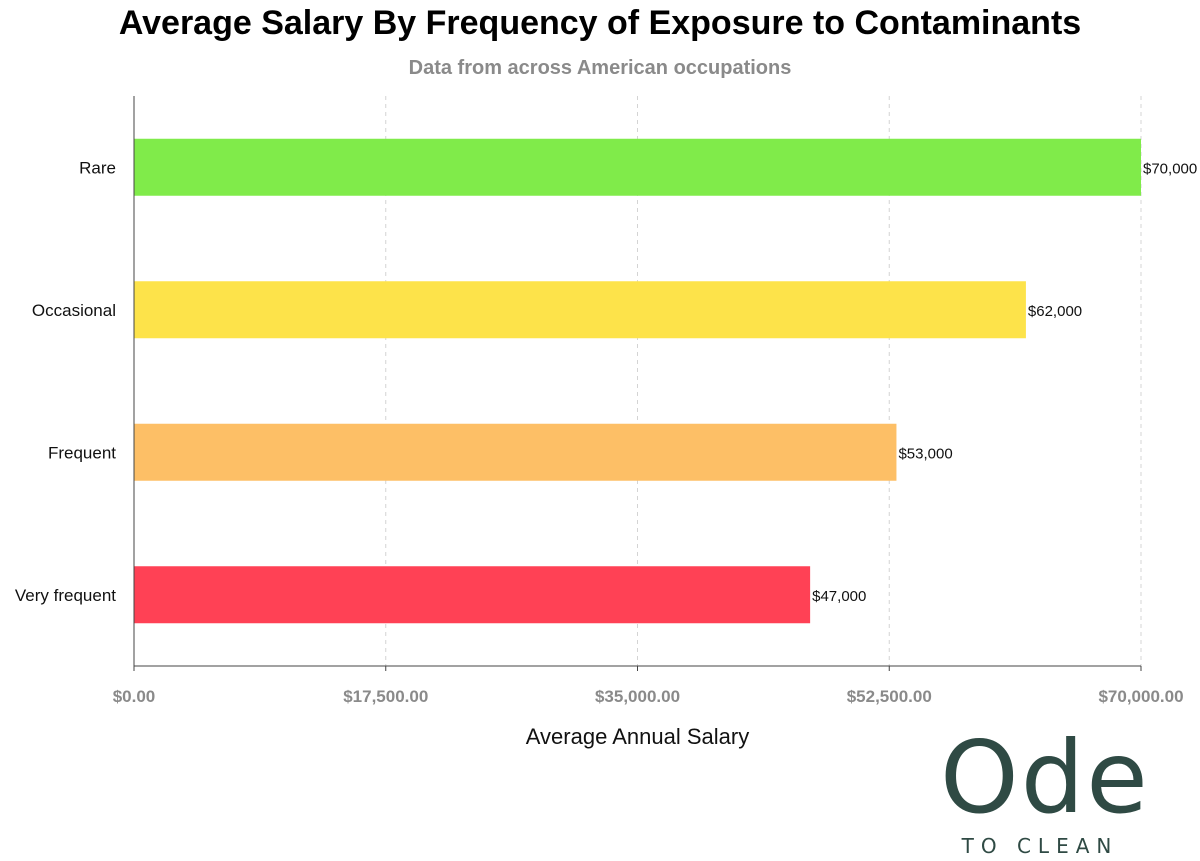 The width and height of the screenshot is (1200, 861). Describe the element at coordinates (1040, 846) in the screenshot. I see `logo-tagline: TO CLEAN` at that location.